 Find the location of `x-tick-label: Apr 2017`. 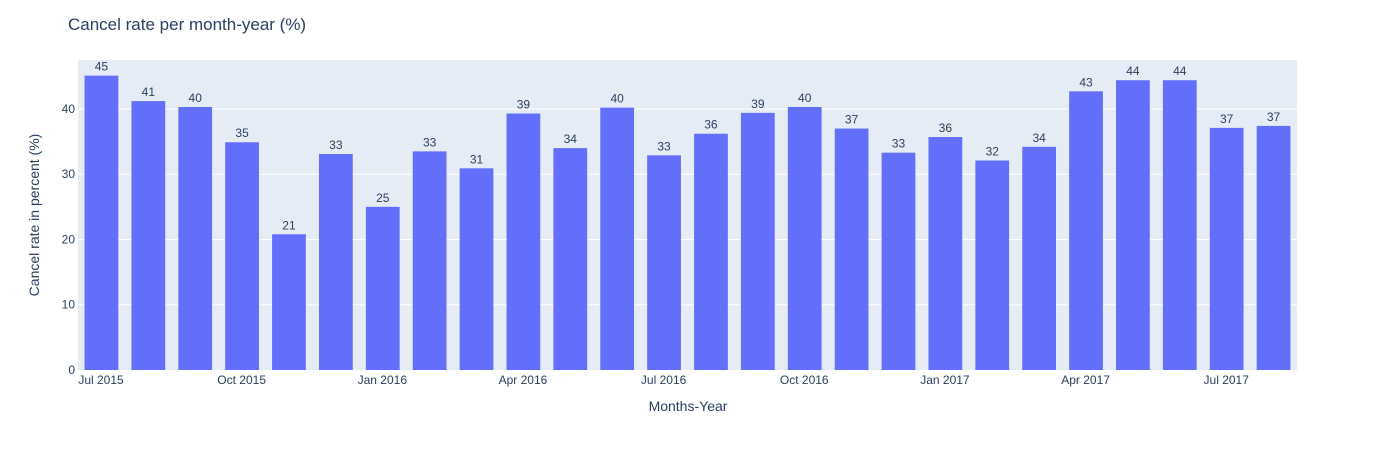

x-tick-label: Apr 2017 is located at coordinates (1085, 380).